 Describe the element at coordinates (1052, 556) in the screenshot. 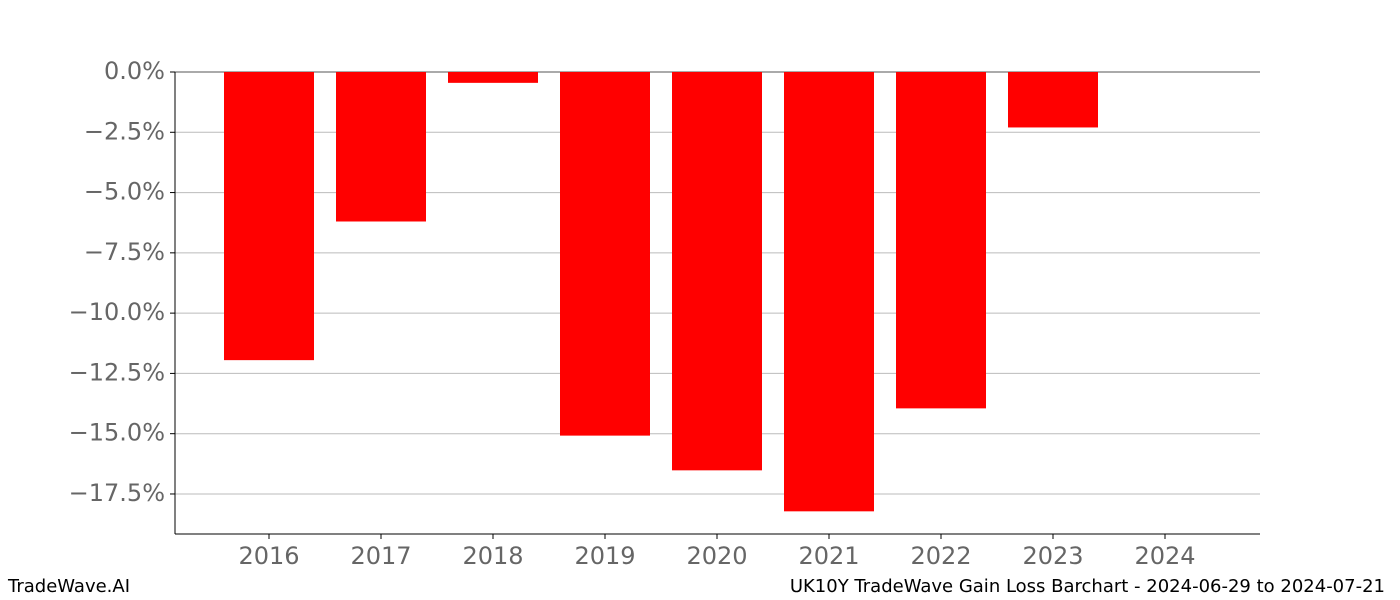

I see `x-tick-label: 2023` at that location.